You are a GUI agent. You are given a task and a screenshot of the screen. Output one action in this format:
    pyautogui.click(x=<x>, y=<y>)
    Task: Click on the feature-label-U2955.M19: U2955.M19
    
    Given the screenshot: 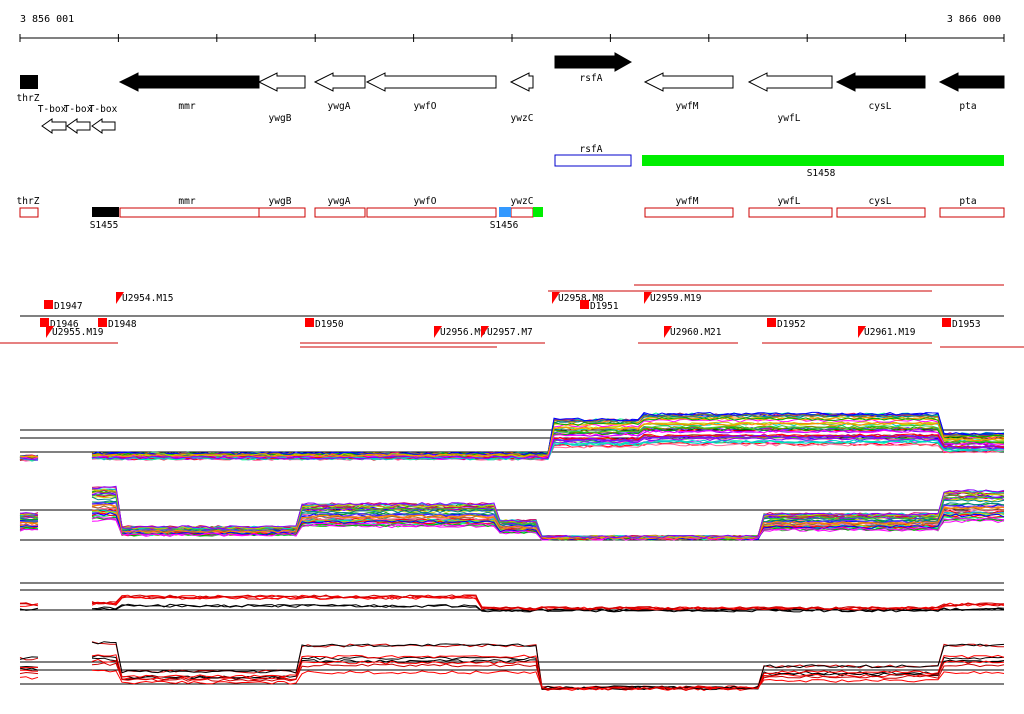 What is the action you would take?
    pyautogui.click(x=78, y=332)
    